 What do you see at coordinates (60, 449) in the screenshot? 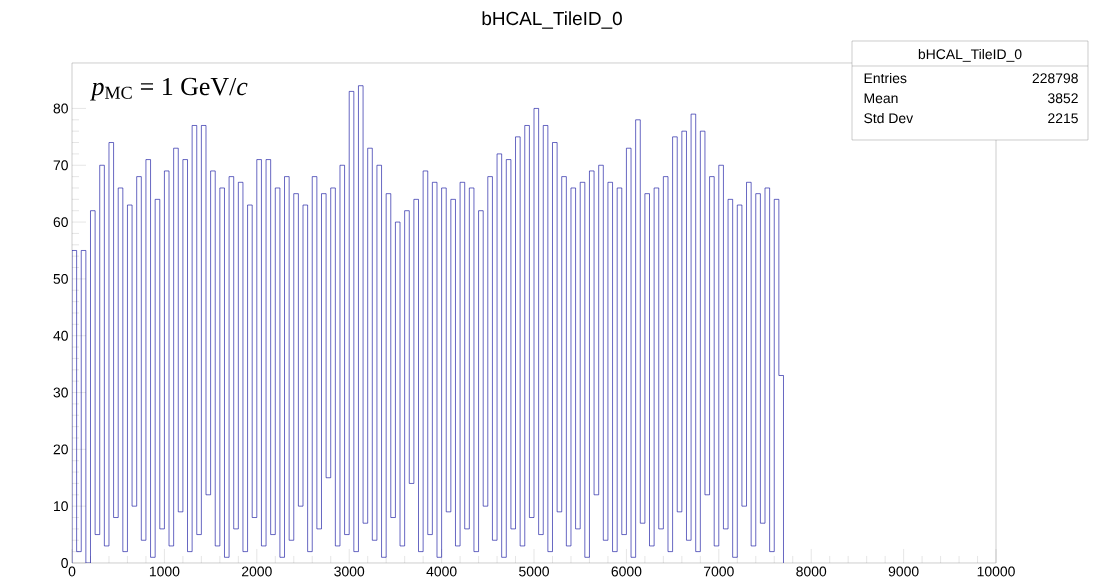
I see `y-tick-label: 20` at bounding box center [60, 449].